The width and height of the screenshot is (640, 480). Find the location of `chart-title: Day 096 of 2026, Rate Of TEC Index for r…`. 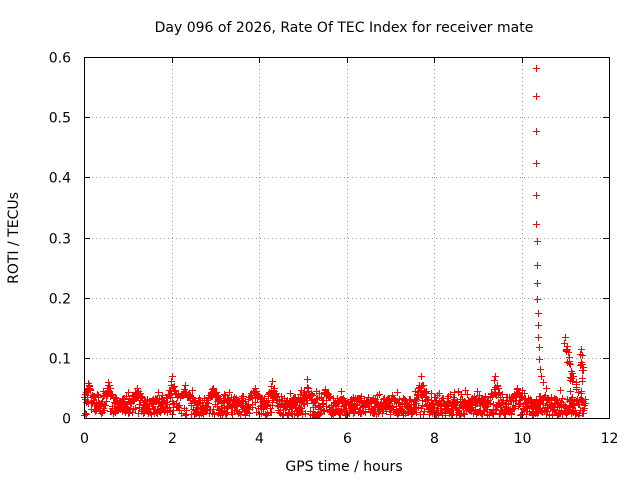

chart-title: Day 096 of 2026, Rate Of TEC Index for r… is located at coordinates (344, 28).